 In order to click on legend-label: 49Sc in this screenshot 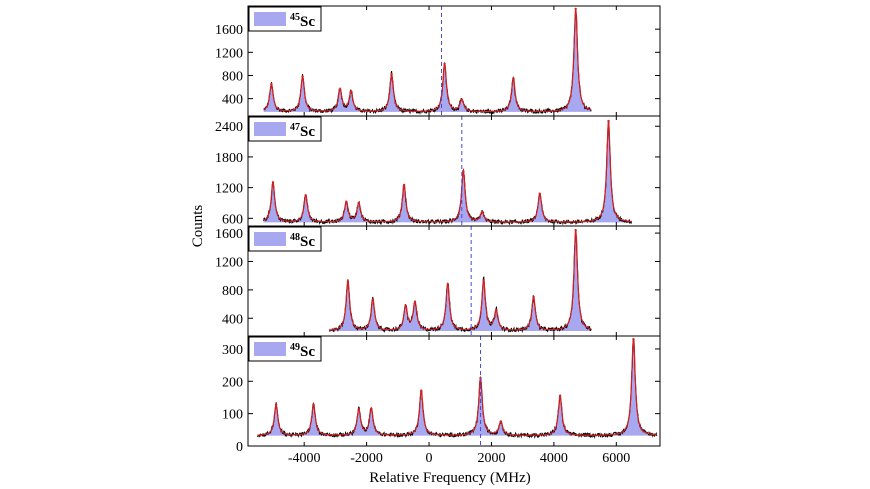, I will do `click(302, 351)`.